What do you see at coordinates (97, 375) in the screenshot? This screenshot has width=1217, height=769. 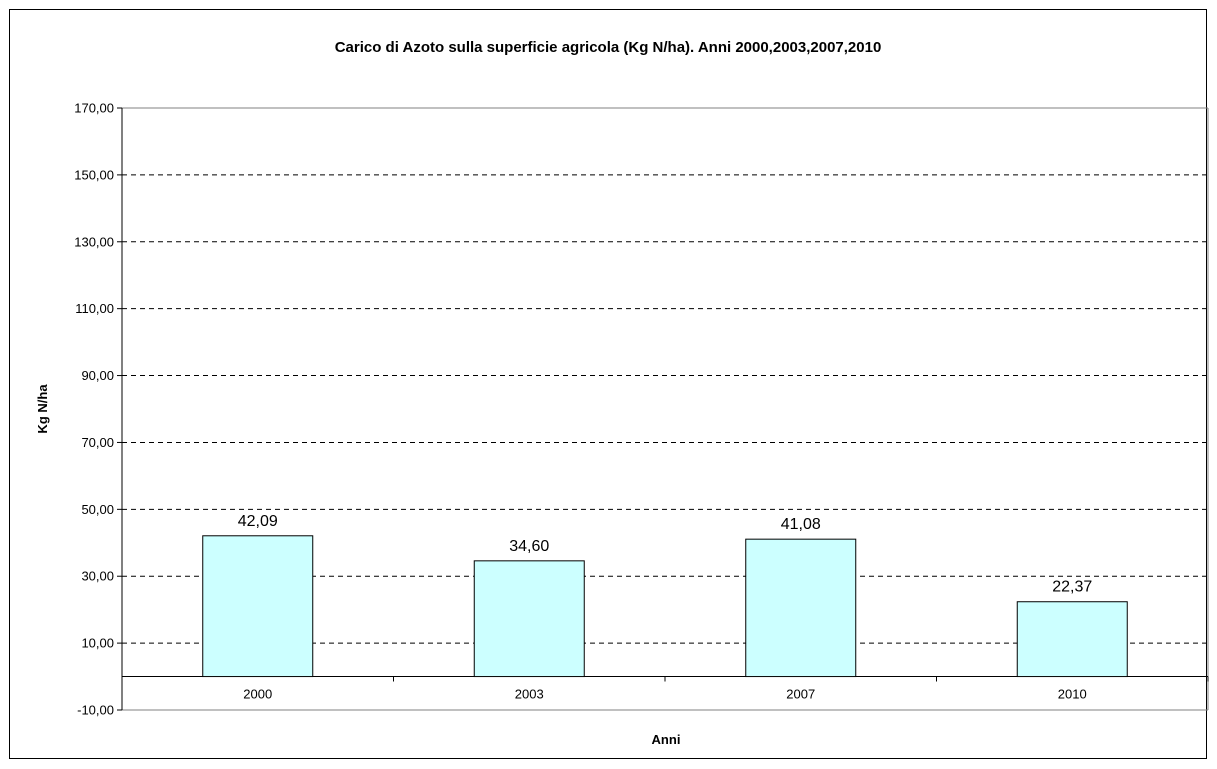 I see `y-tick-label: 90,00` at bounding box center [97, 375].